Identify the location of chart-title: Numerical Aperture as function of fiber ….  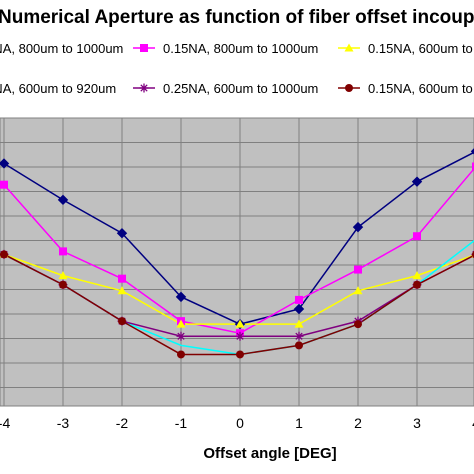
(237, 17).